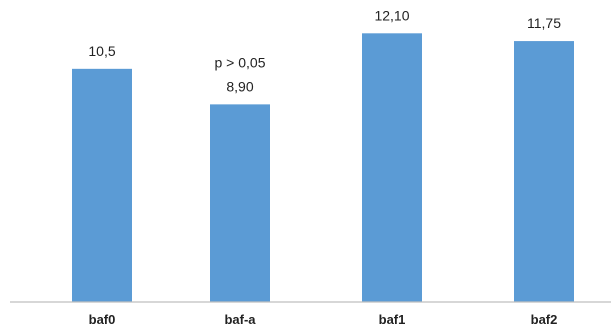  Describe the element at coordinates (240, 62) in the screenshot. I see `annotation-p-value: p > 0,05` at that location.